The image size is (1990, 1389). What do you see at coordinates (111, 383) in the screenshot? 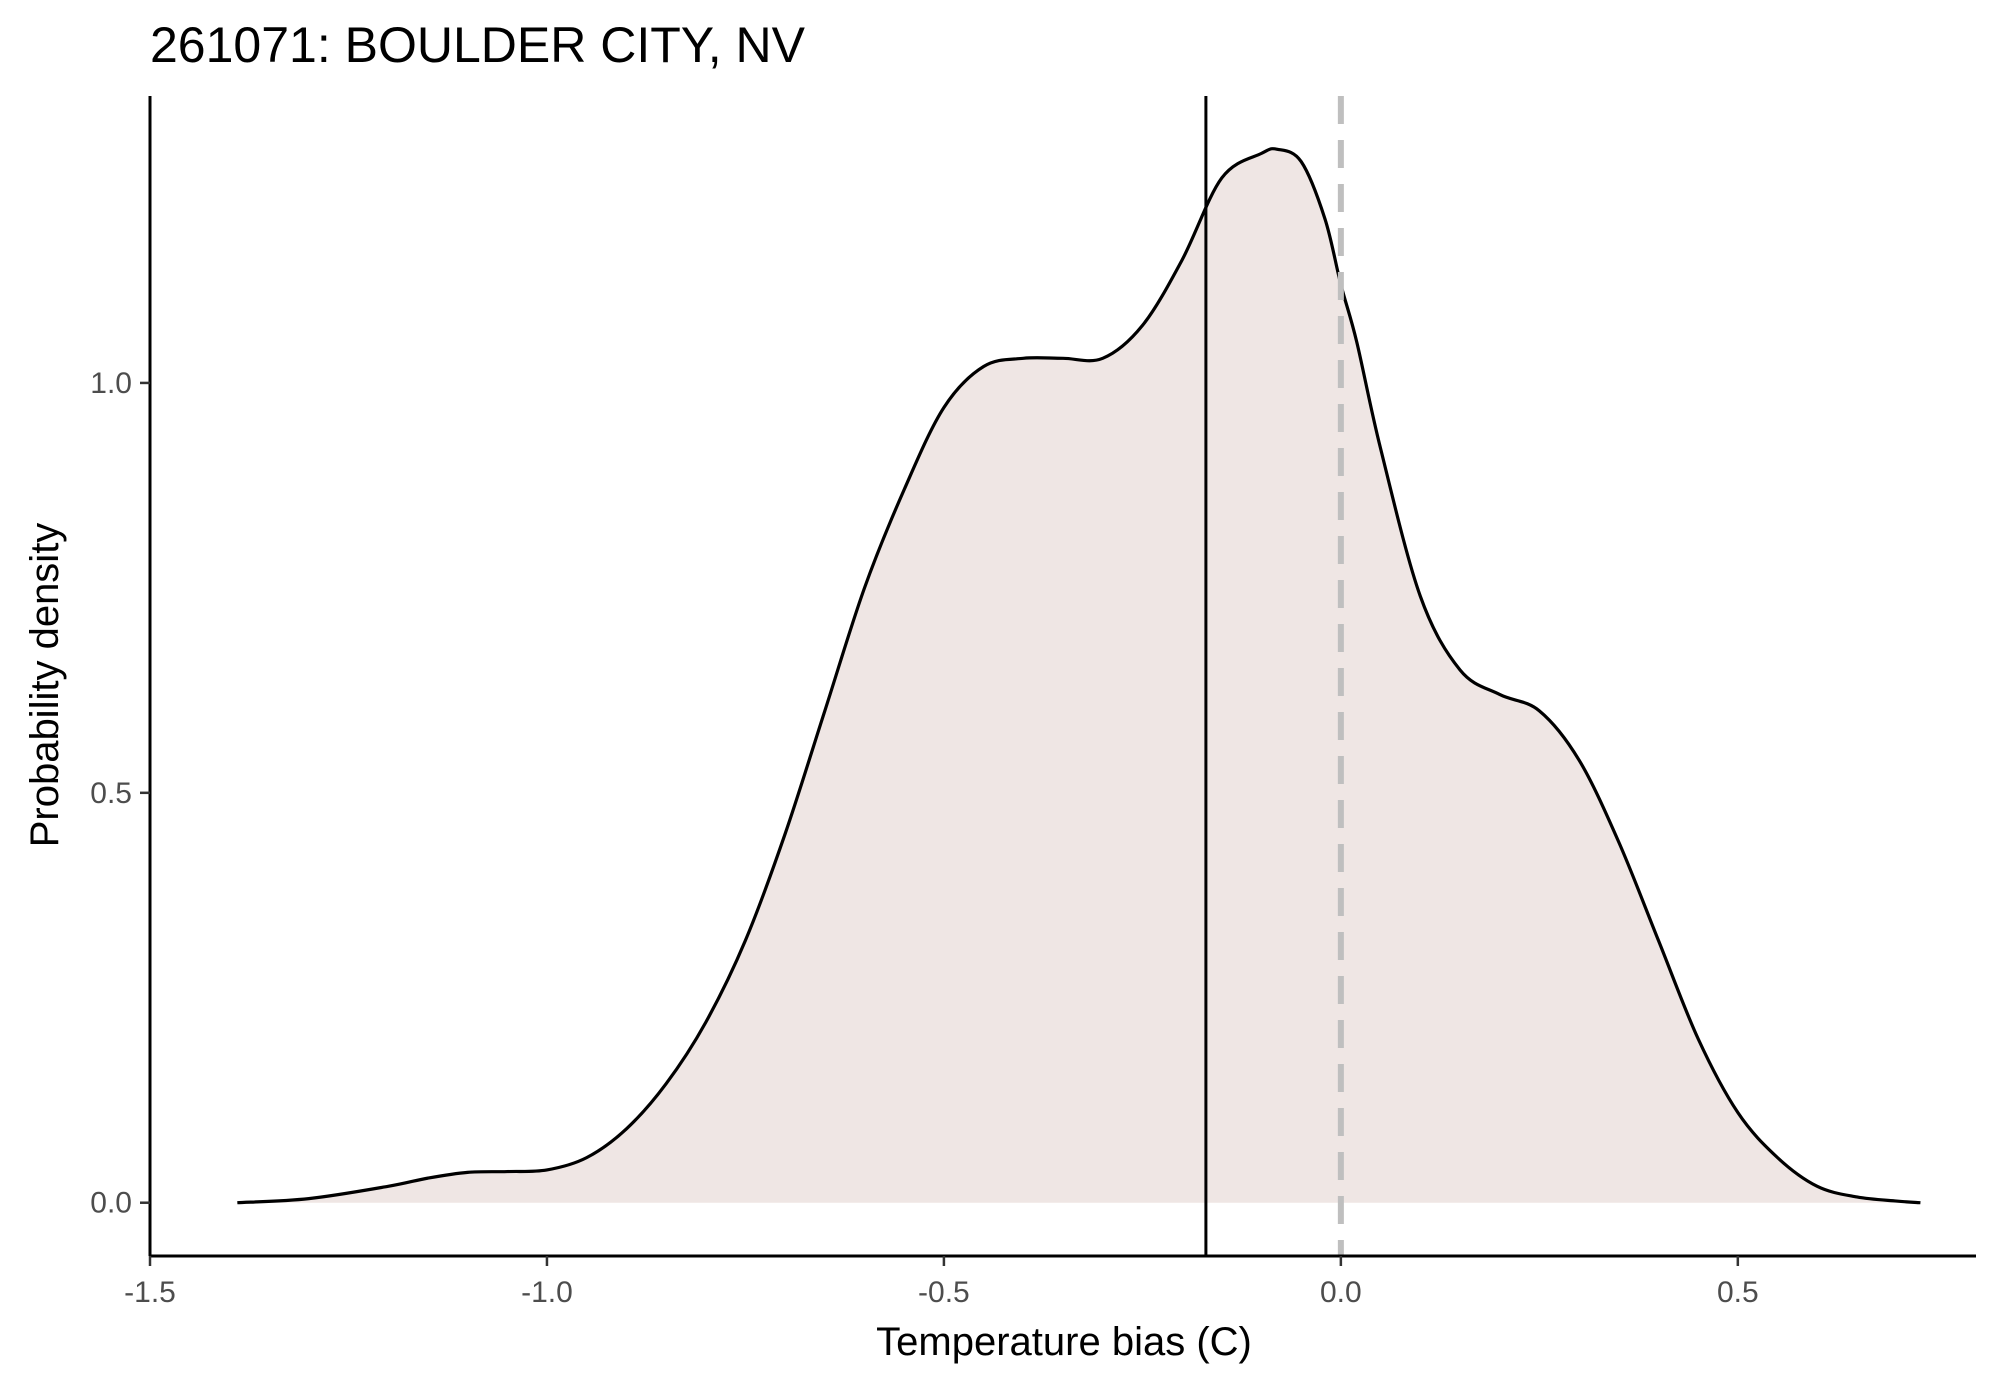
I see `y-tick-label: 1.0` at bounding box center [111, 383].